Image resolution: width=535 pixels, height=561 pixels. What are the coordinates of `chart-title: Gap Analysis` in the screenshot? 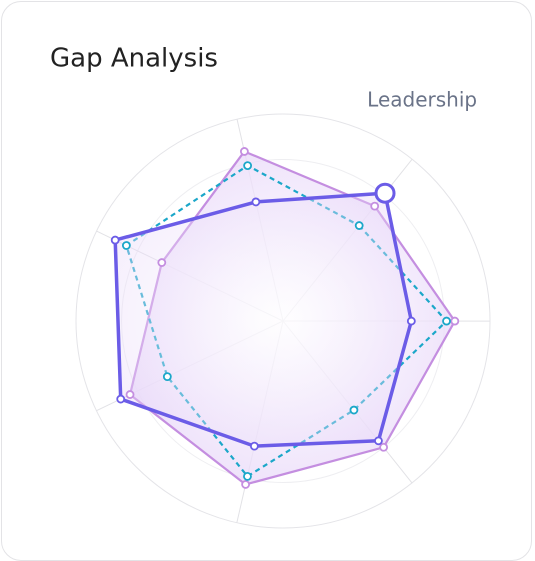 It's located at (134, 59).